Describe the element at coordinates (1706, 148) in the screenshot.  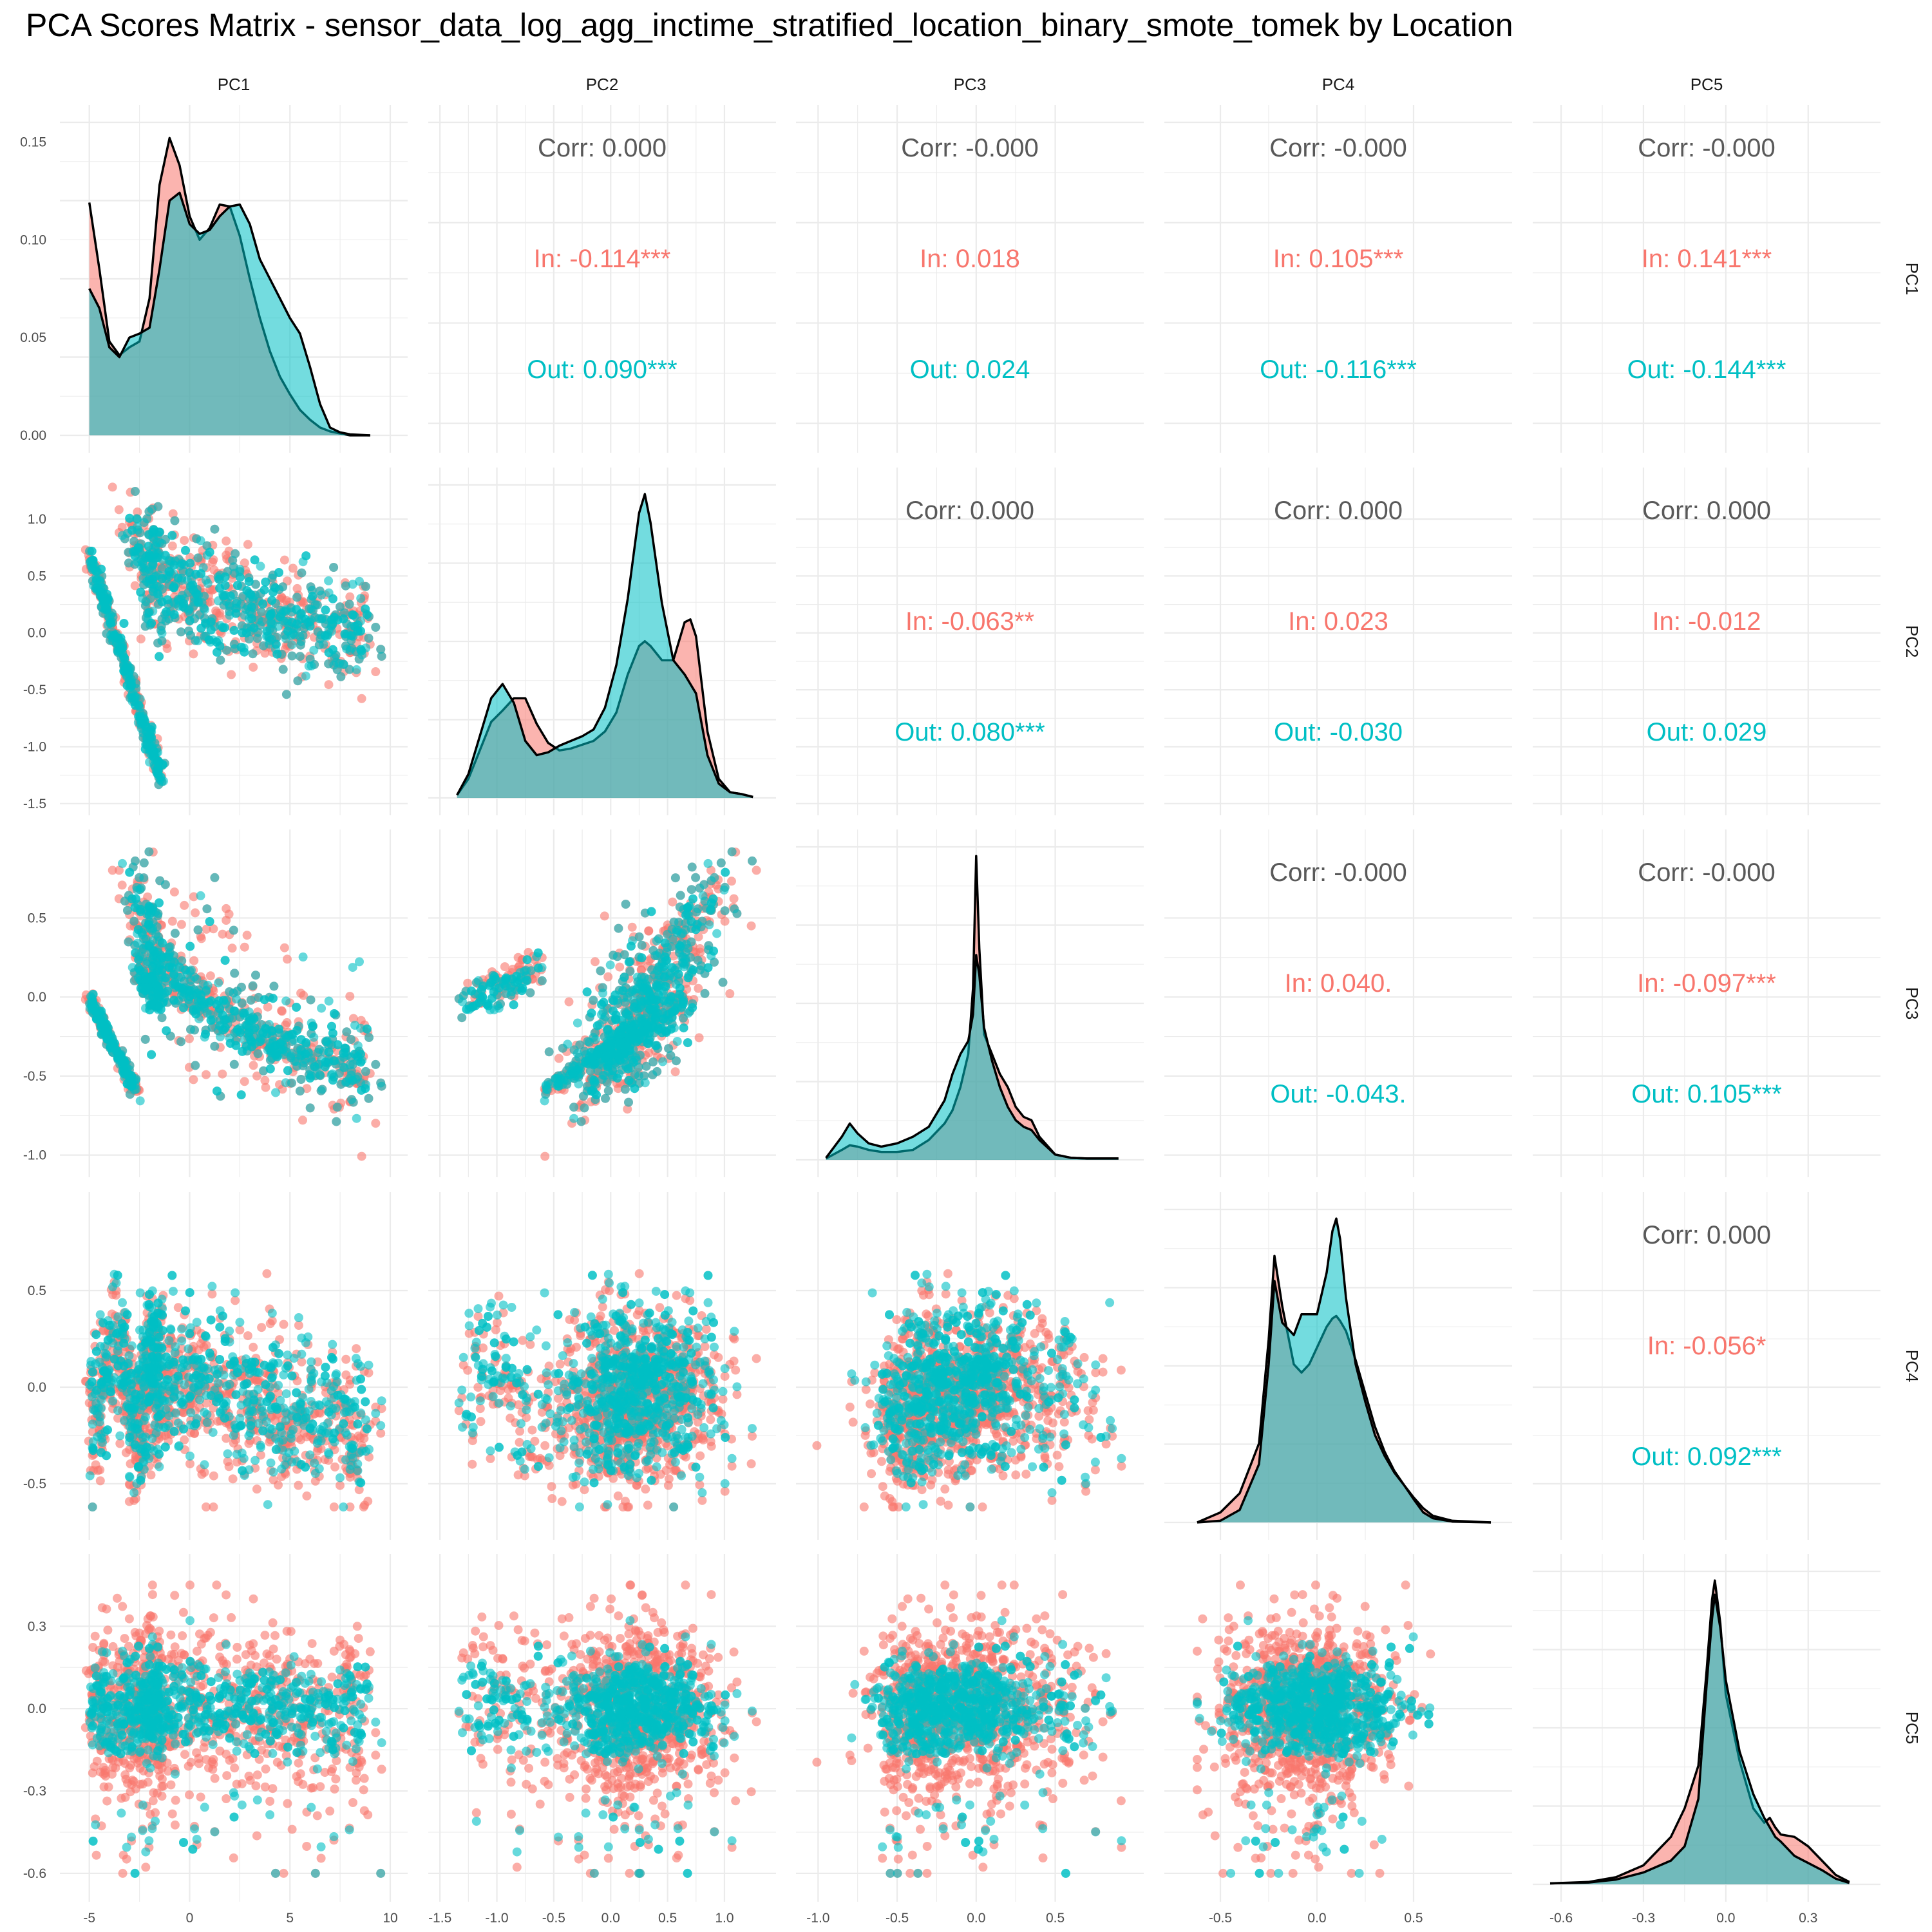
I see `corr-overall: Corr: -0.000` at that location.